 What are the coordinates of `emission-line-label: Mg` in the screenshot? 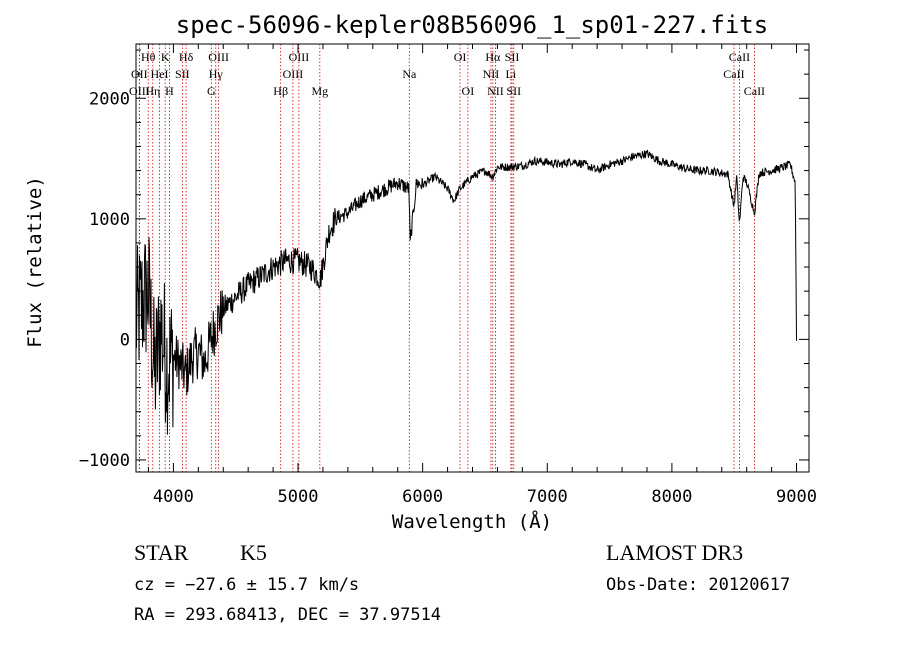 It's located at (319, 91).